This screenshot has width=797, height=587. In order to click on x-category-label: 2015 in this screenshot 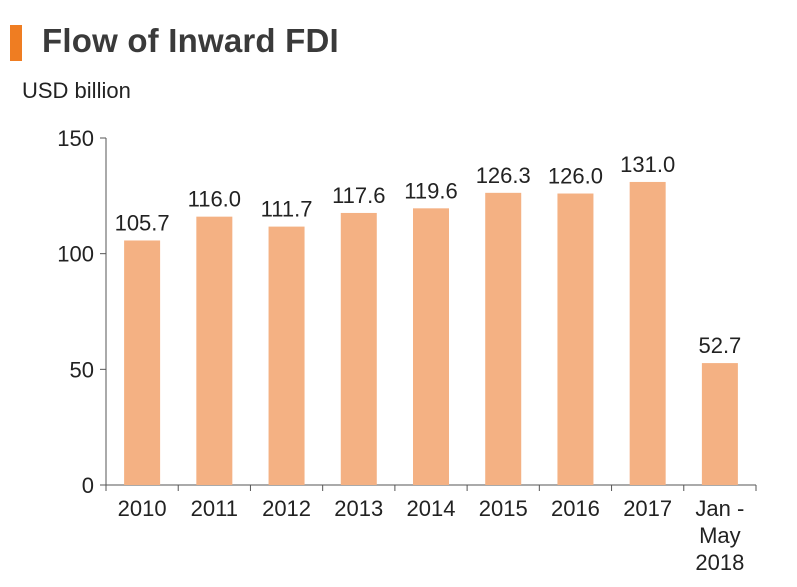, I will do `click(503, 508)`.